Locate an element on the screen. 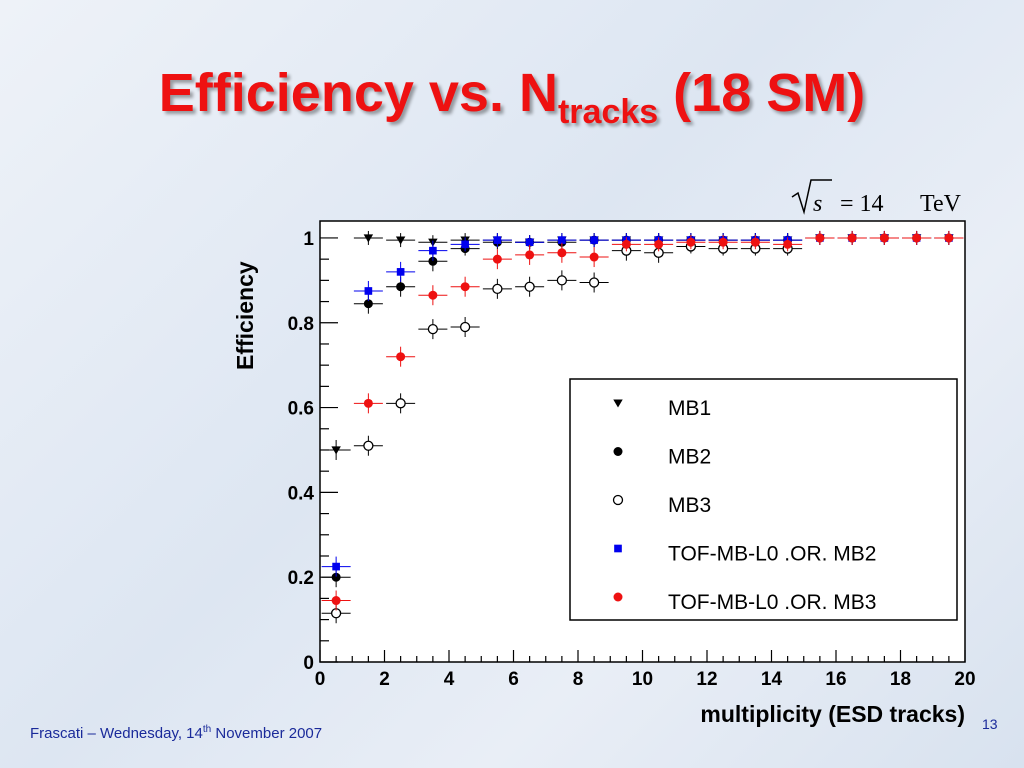 The image size is (1024, 768). footer-superscript: th is located at coordinates (207, 729).